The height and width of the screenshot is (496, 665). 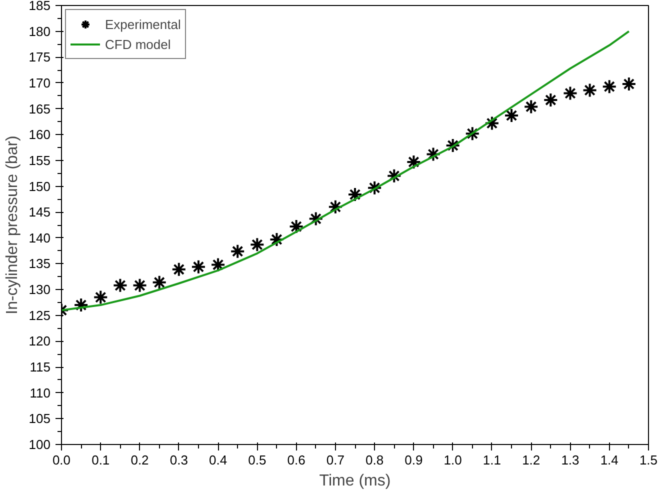 I want to click on y-tick-label: 115, so click(x=40, y=367).